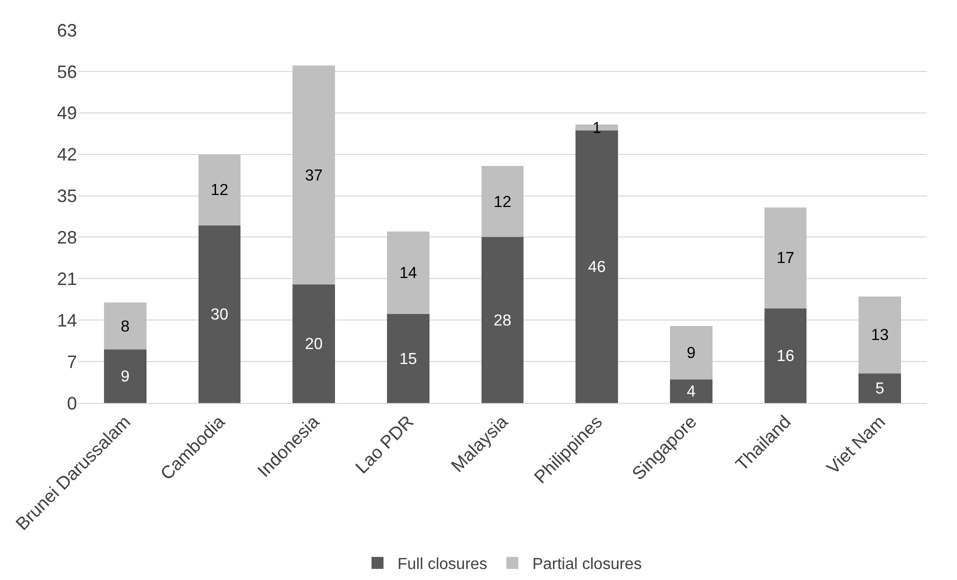 This screenshot has height=580, width=957. Describe the element at coordinates (66, 30) in the screenshot. I see `y-tick-label: 63` at that location.